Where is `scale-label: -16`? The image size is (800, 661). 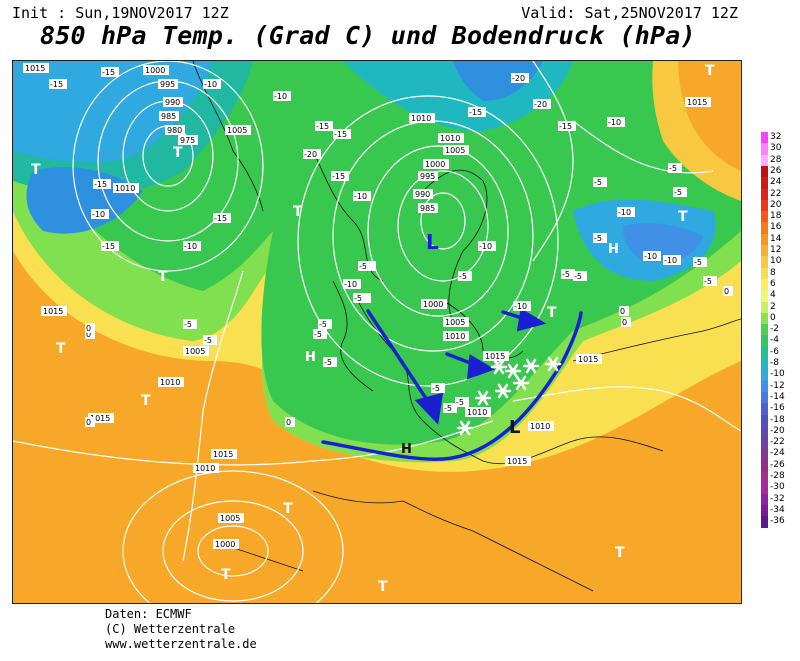
scale-label: -16 is located at coordinates (777, 408).